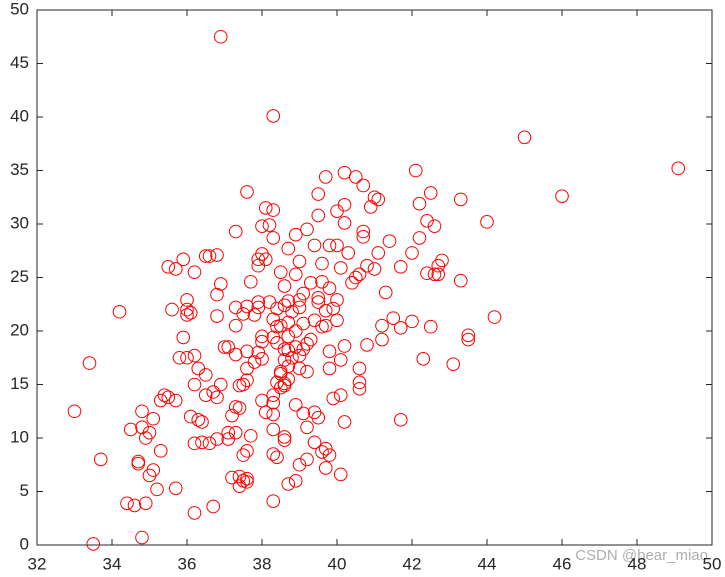 Image resolution: width=725 pixels, height=577 pixels. What do you see at coordinates (19, 383) in the screenshot?
I see `y-tick-label: 15` at bounding box center [19, 383].